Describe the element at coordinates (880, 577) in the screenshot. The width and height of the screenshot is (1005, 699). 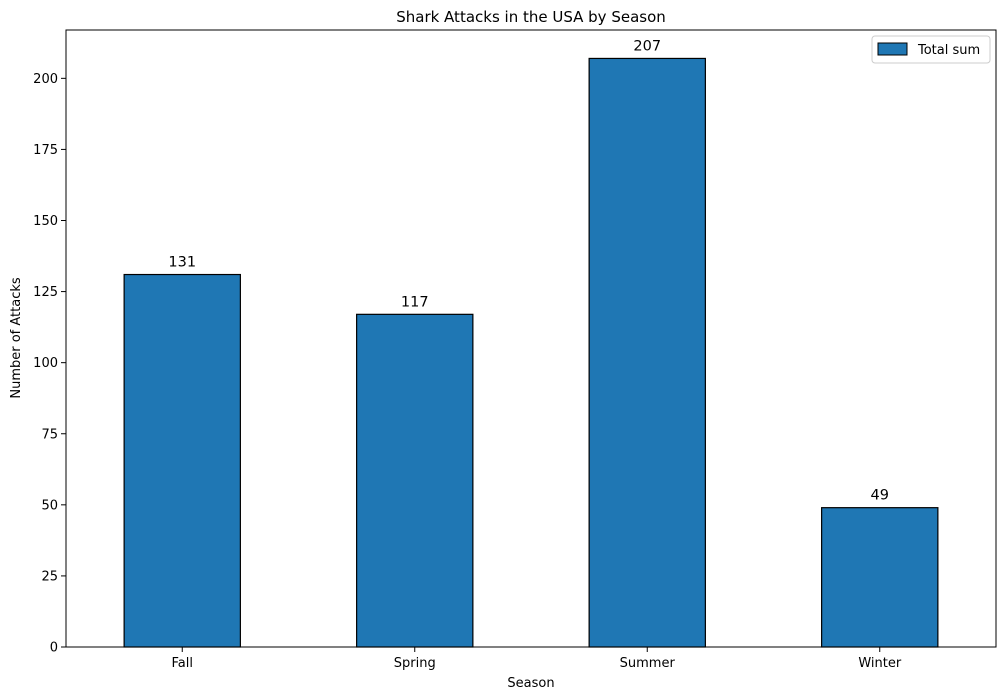
I see `bar-winter` at that location.